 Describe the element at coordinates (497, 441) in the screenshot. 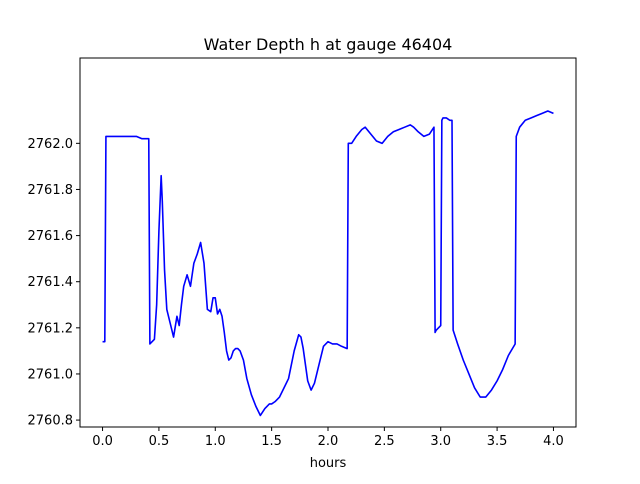

I see `x-tick-label: 3.5` at that location.